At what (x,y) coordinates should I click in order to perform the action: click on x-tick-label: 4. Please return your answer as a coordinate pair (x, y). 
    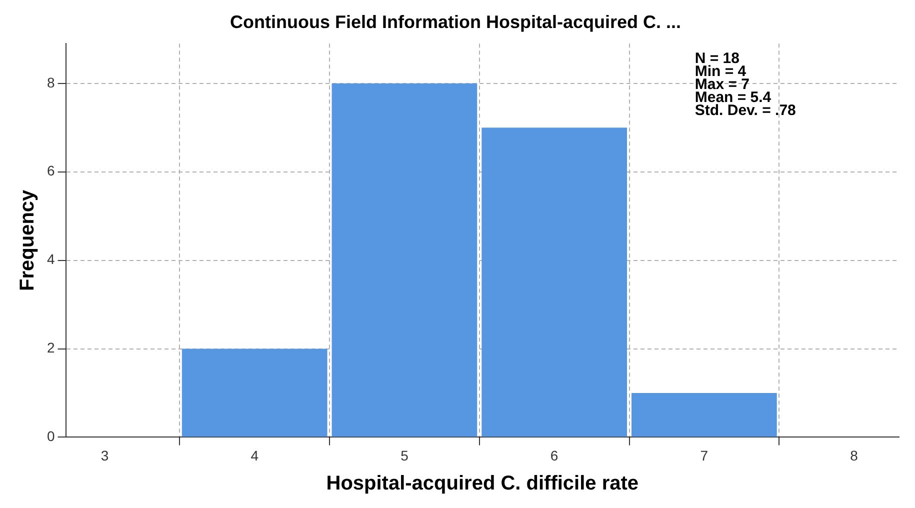
    Looking at the image, I should click on (254, 455).